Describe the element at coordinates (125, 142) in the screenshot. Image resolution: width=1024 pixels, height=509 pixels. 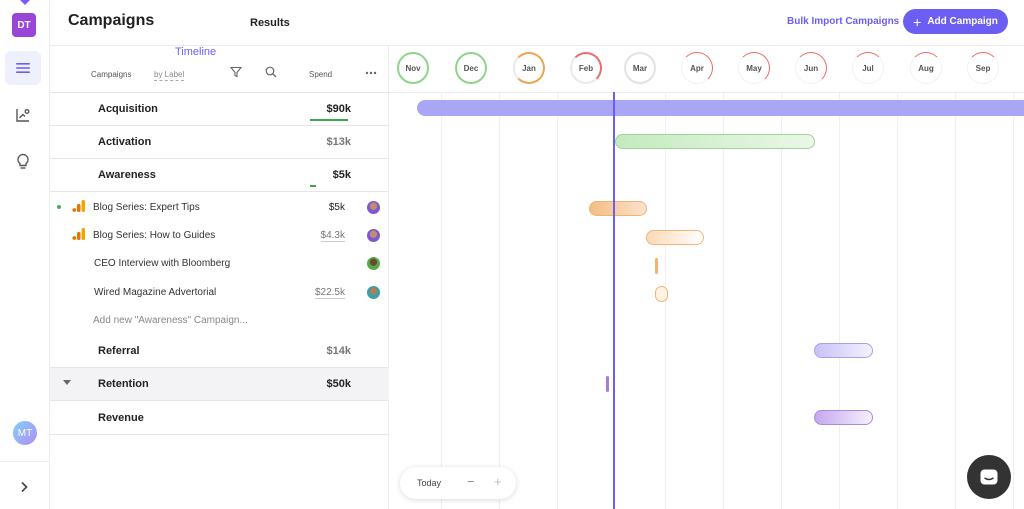
I see `group-name: Activation` at that location.